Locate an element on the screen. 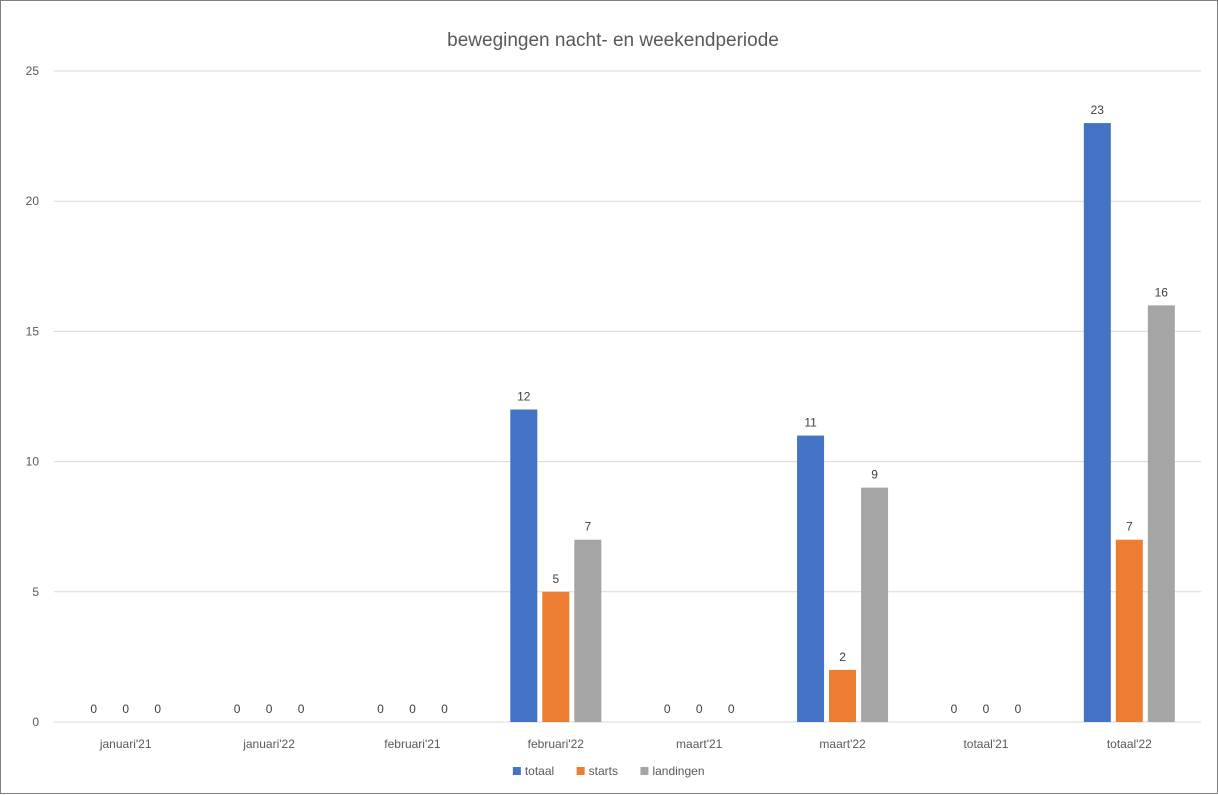 This screenshot has width=1218, height=795. legend-label-totaal: totaal is located at coordinates (539, 771).